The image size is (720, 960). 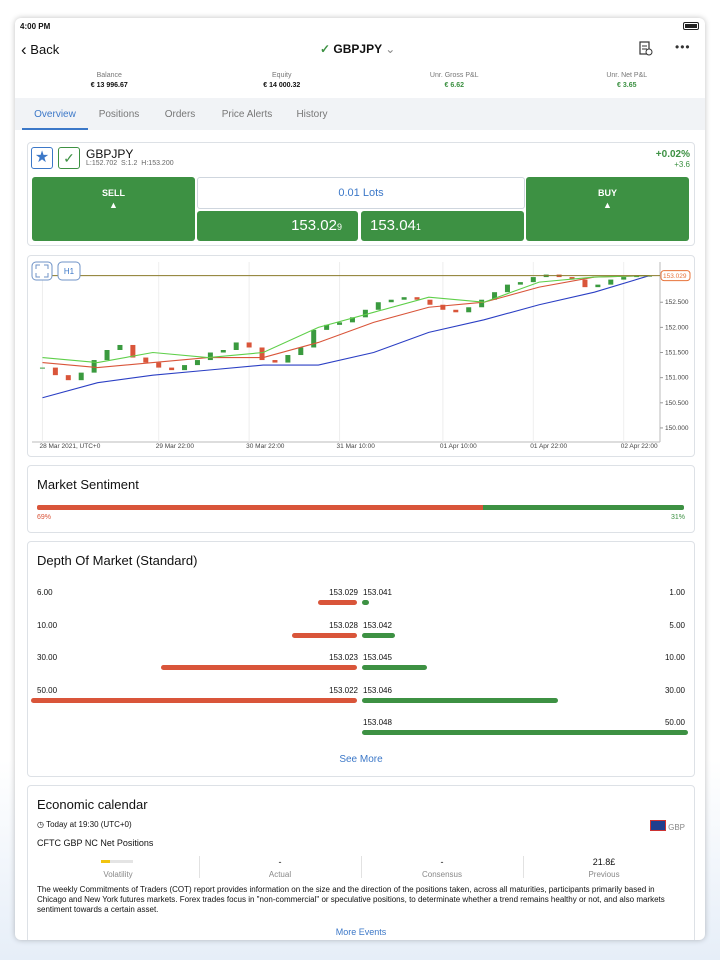 What do you see at coordinates (45, 592) in the screenshot?
I see `bid-volume: 6.00` at bounding box center [45, 592].